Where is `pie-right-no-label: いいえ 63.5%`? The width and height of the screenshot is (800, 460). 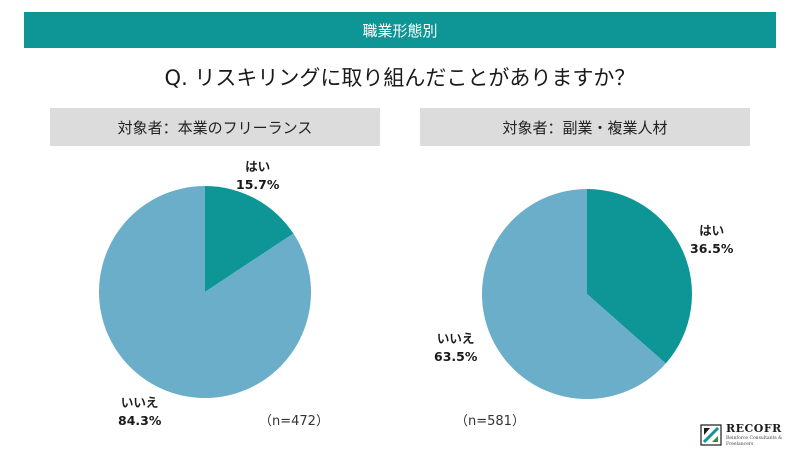
pie-right-no-label: いいえ 63.5% is located at coordinates (455, 348).